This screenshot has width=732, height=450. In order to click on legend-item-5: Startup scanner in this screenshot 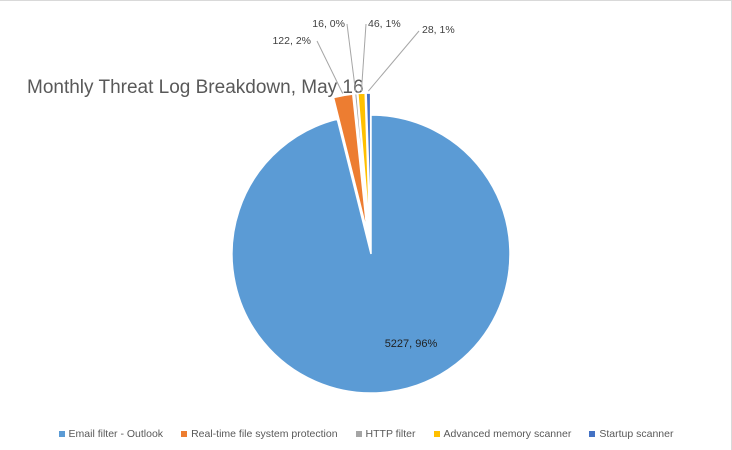, I will do `click(631, 434)`.